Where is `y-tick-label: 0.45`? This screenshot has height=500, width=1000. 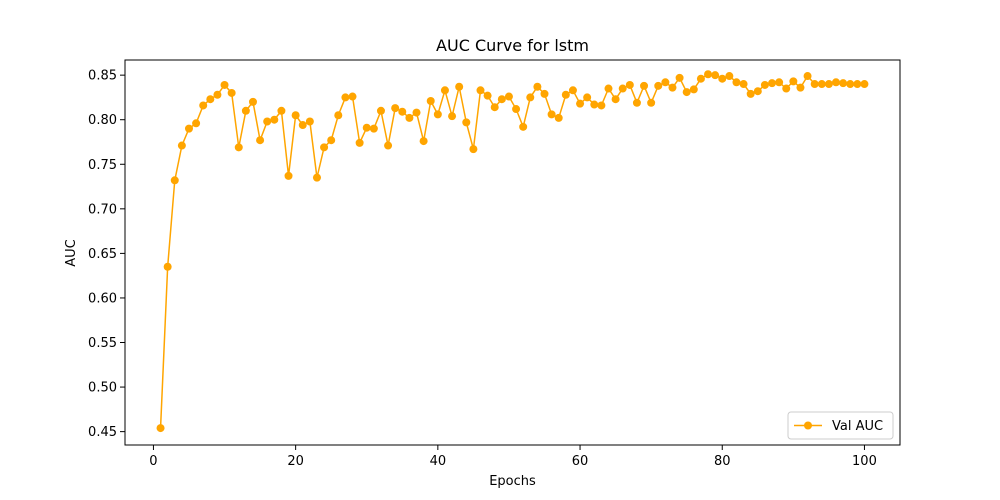 y-tick-label: 0.45 is located at coordinates (102, 432).